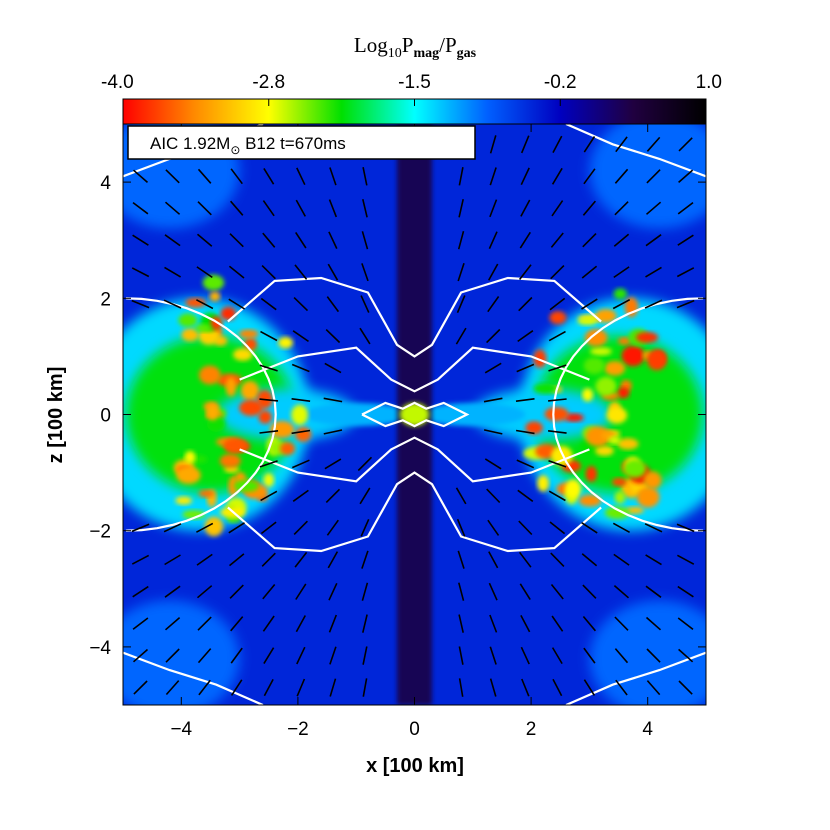  What do you see at coordinates (301, 142) in the screenshot?
I see `annotation-box` at bounding box center [301, 142].